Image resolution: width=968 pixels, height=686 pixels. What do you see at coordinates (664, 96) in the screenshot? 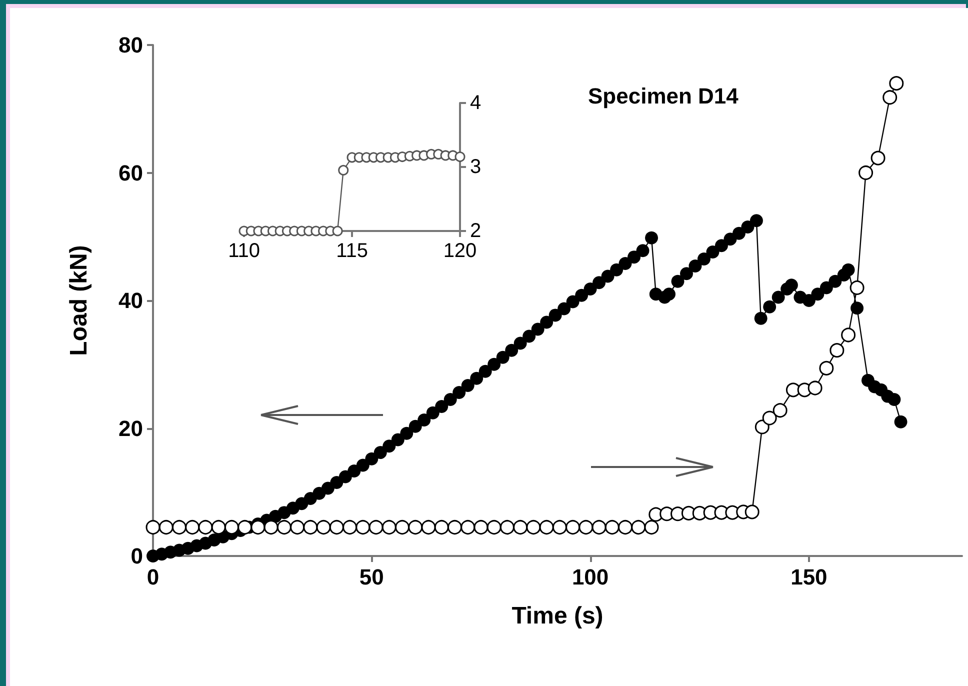
I see `text: Specimen D14` at bounding box center [664, 96].